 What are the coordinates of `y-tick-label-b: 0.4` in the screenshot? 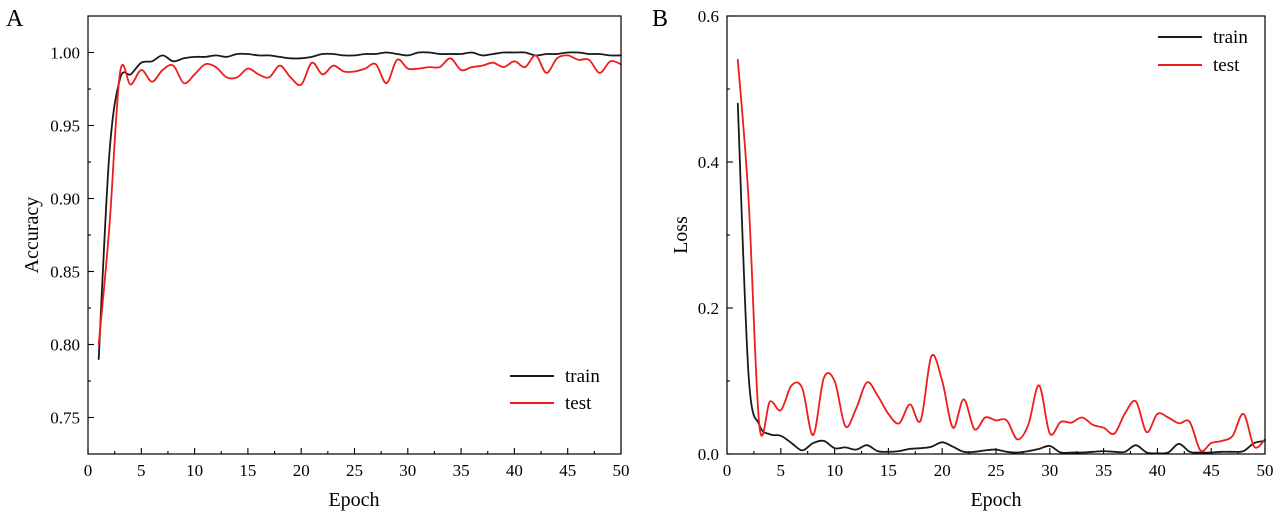 It's located at (709, 162).